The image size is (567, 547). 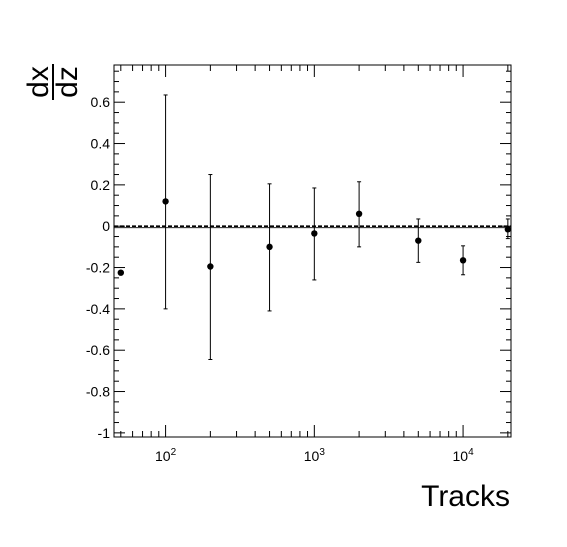 I want to click on x-axis-title: Tracks, so click(x=465, y=496).